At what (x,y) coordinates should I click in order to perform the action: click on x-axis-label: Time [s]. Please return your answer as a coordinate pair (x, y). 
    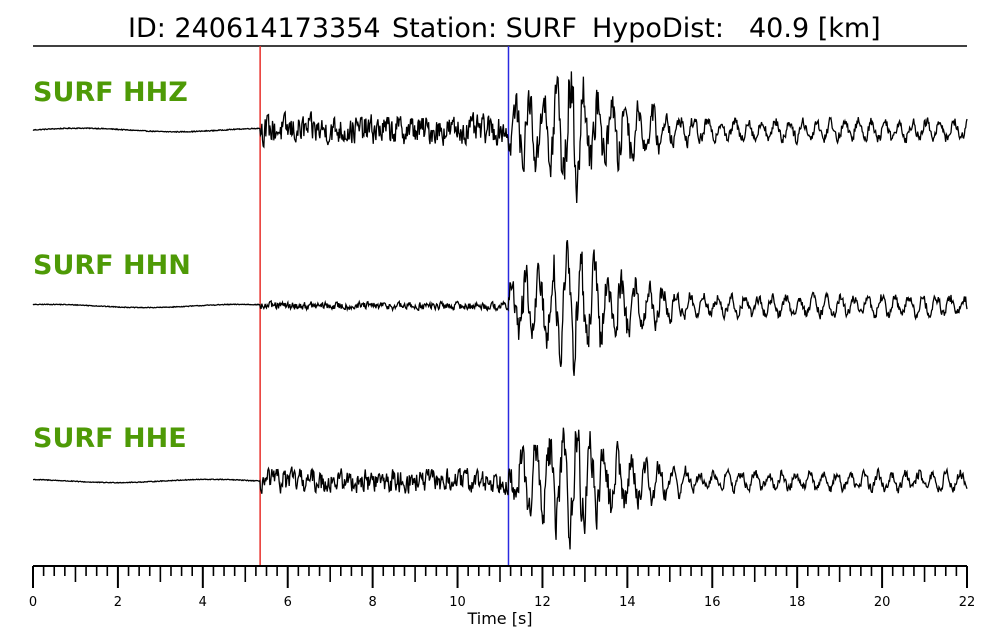
    Looking at the image, I should click on (499, 618).